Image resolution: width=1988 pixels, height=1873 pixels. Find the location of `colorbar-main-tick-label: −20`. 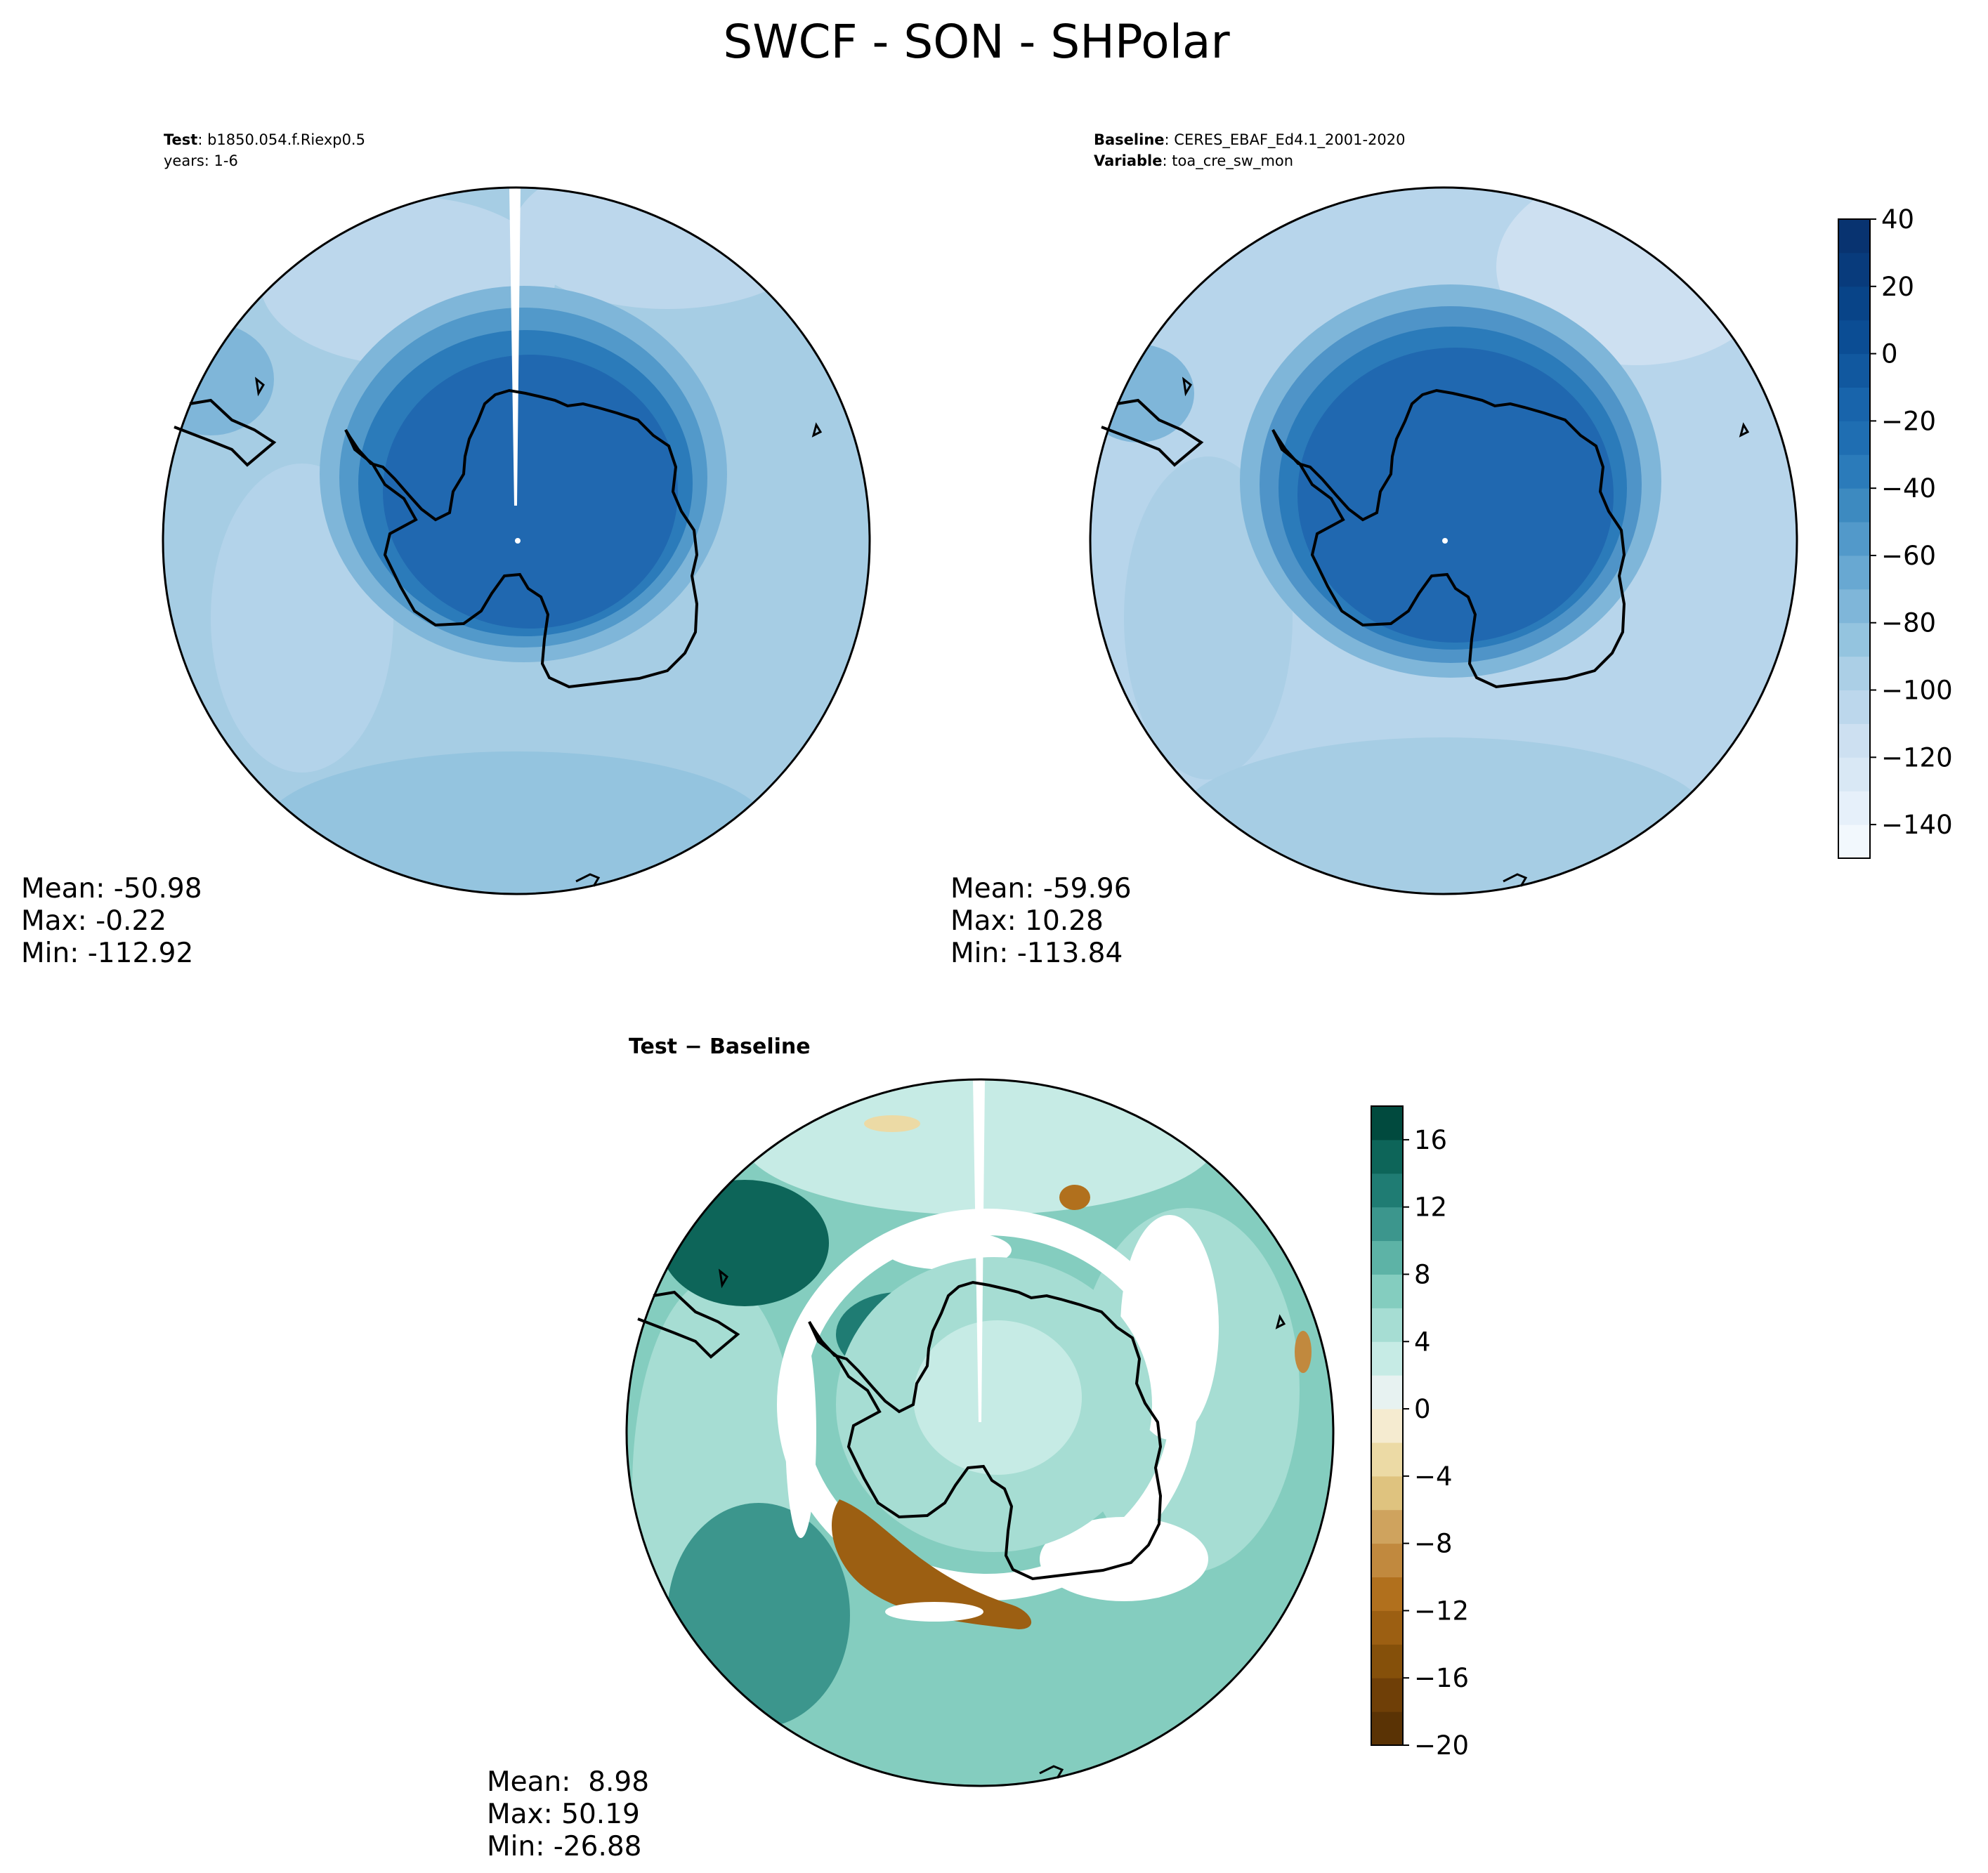

colorbar-main-tick-label: −20 is located at coordinates (1908, 421).